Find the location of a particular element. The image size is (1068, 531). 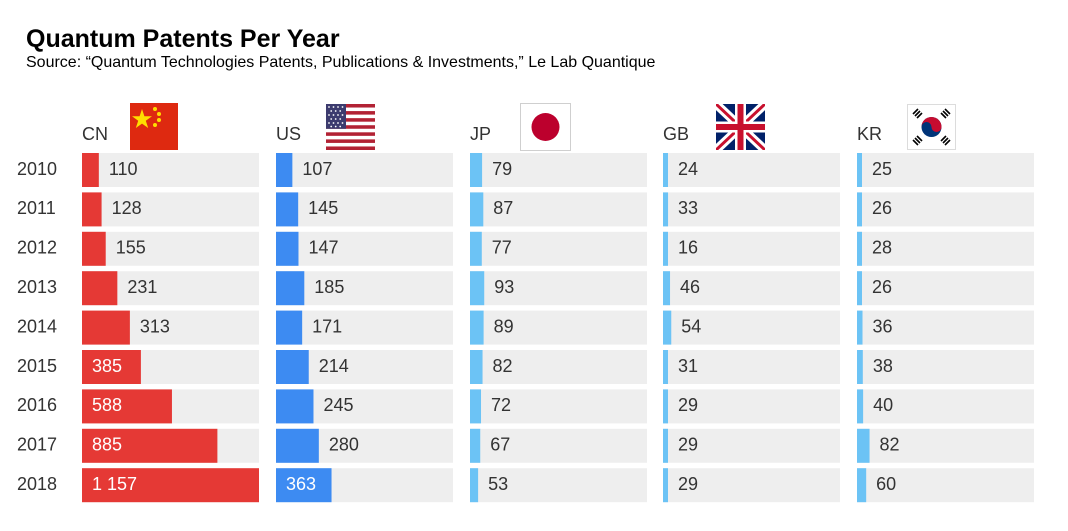

data-label: 25 is located at coordinates (882, 169).